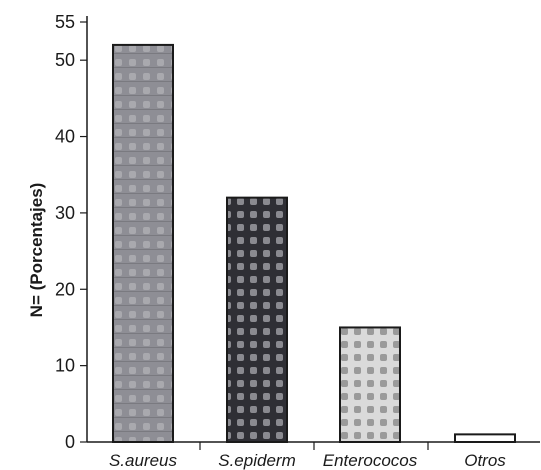  What do you see at coordinates (370, 460) in the screenshot?
I see `x-category-label: Enterococos` at bounding box center [370, 460].